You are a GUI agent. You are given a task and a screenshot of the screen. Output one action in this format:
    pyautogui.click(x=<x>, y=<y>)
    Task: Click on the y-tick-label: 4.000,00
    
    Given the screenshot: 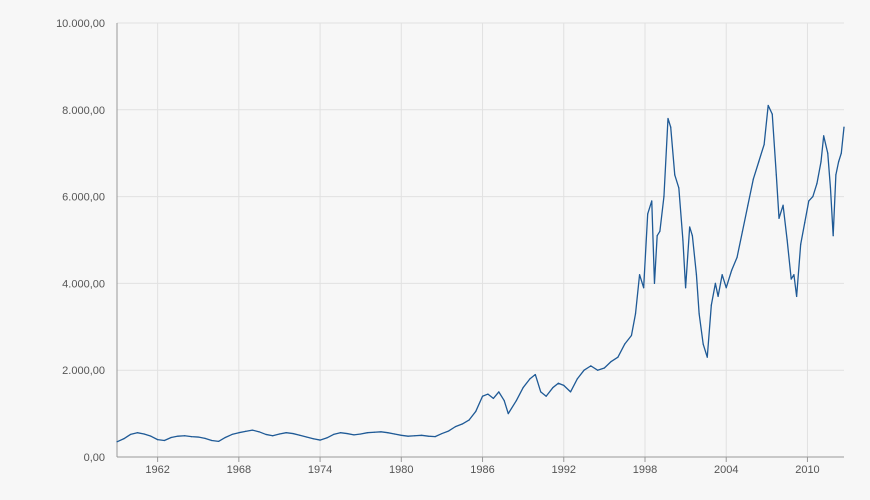 What is the action you would take?
    pyautogui.click(x=83, y=284)
    